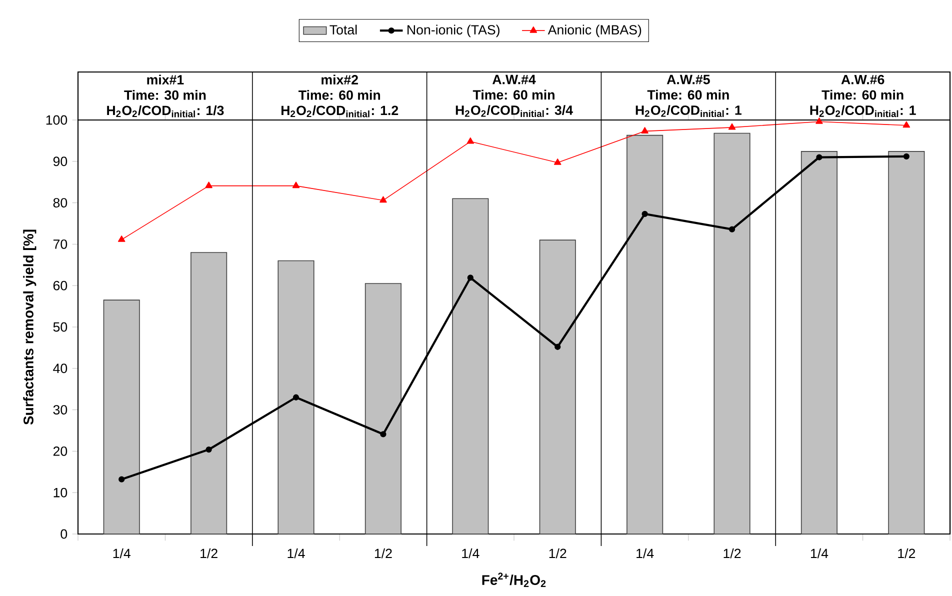  What do you see at coordinates (343, 29) in the screenshot?
I see `legend-label: Total` at bounding box center [343, 29].